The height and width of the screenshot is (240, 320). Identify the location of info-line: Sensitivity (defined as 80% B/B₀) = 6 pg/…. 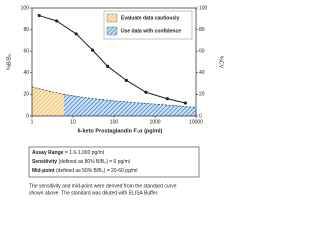
(81, 162).